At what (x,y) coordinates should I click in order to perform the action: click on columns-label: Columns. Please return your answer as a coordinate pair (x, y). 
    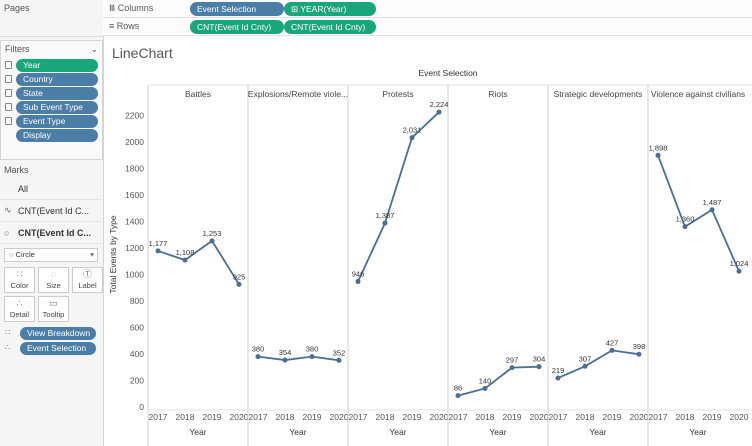
    Looking at the image, I should click on (135, 8).